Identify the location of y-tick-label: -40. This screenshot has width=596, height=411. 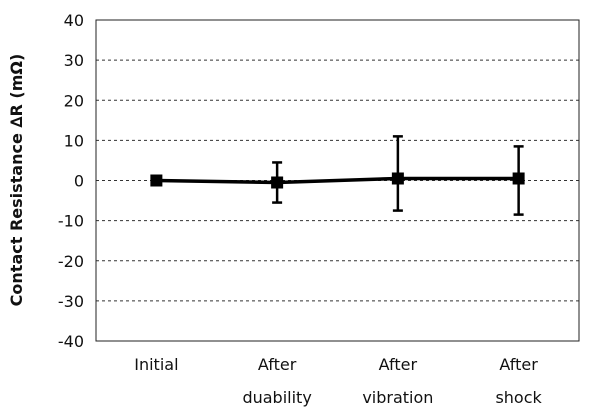
(71, 341).